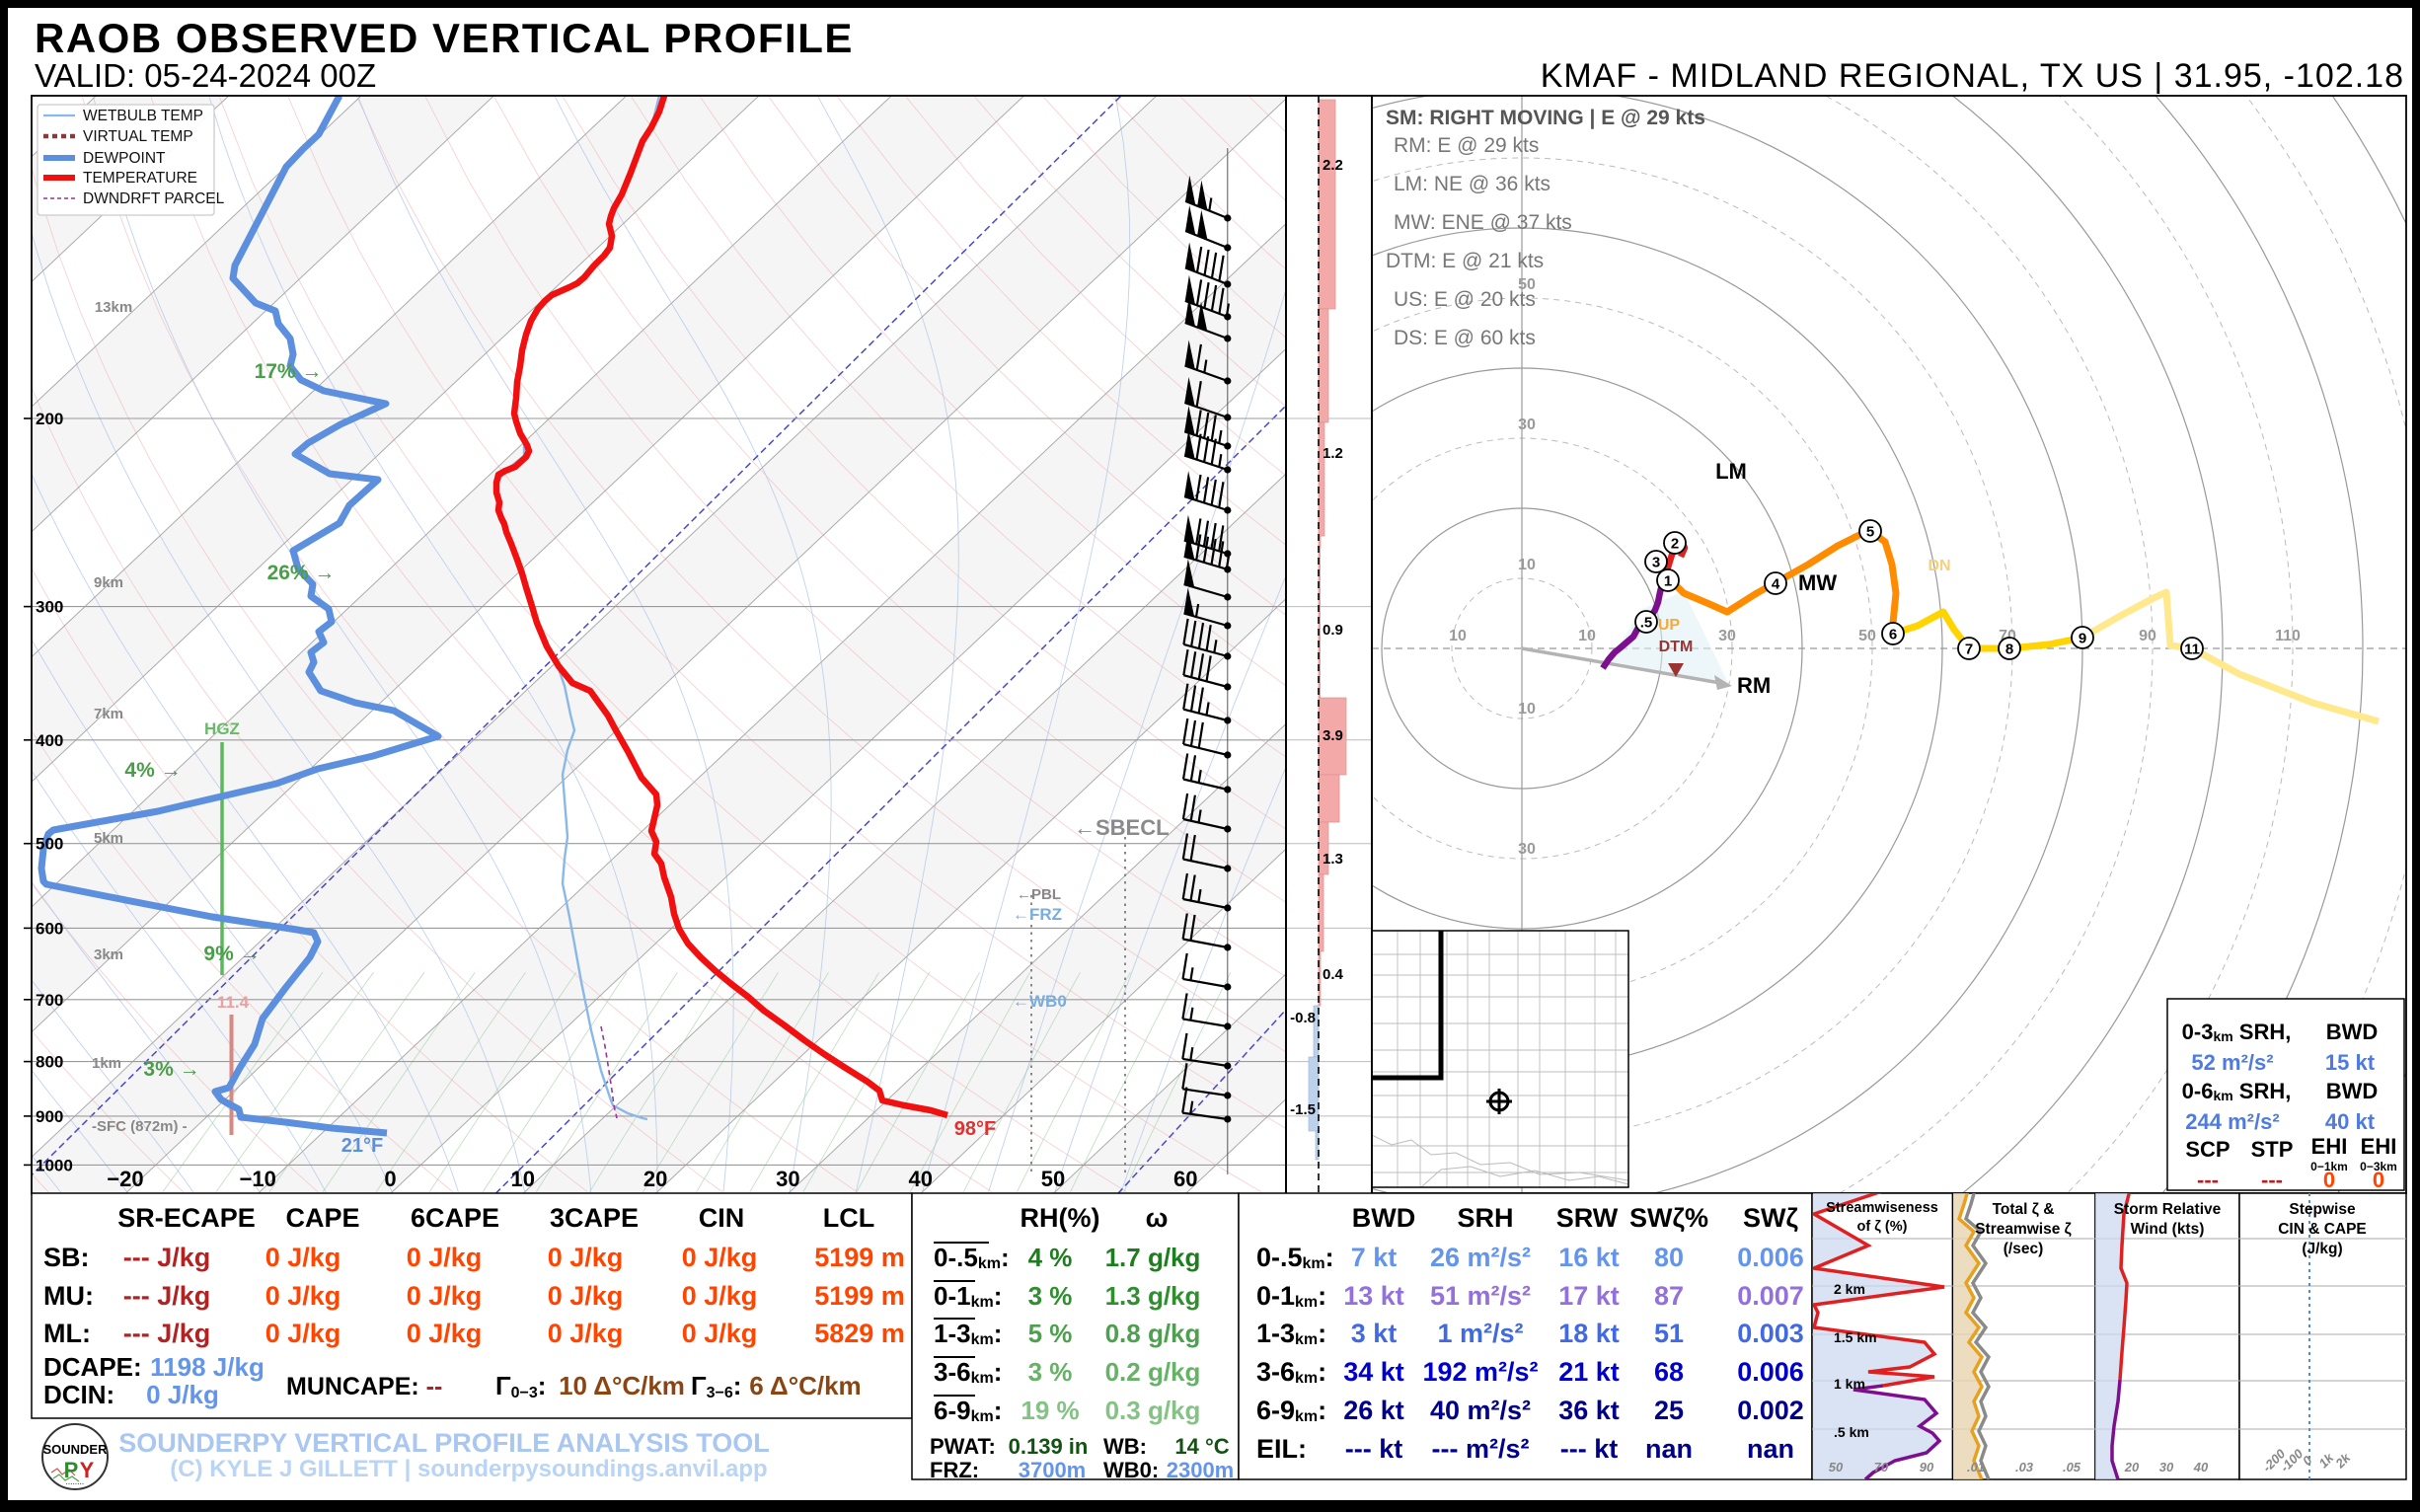 The width and height of the screenshot is (2420, 1512). Describe the element at coordinates (2322, 1229) in the screenshot. I see `svg-text: CIN & CAPE` at that location.